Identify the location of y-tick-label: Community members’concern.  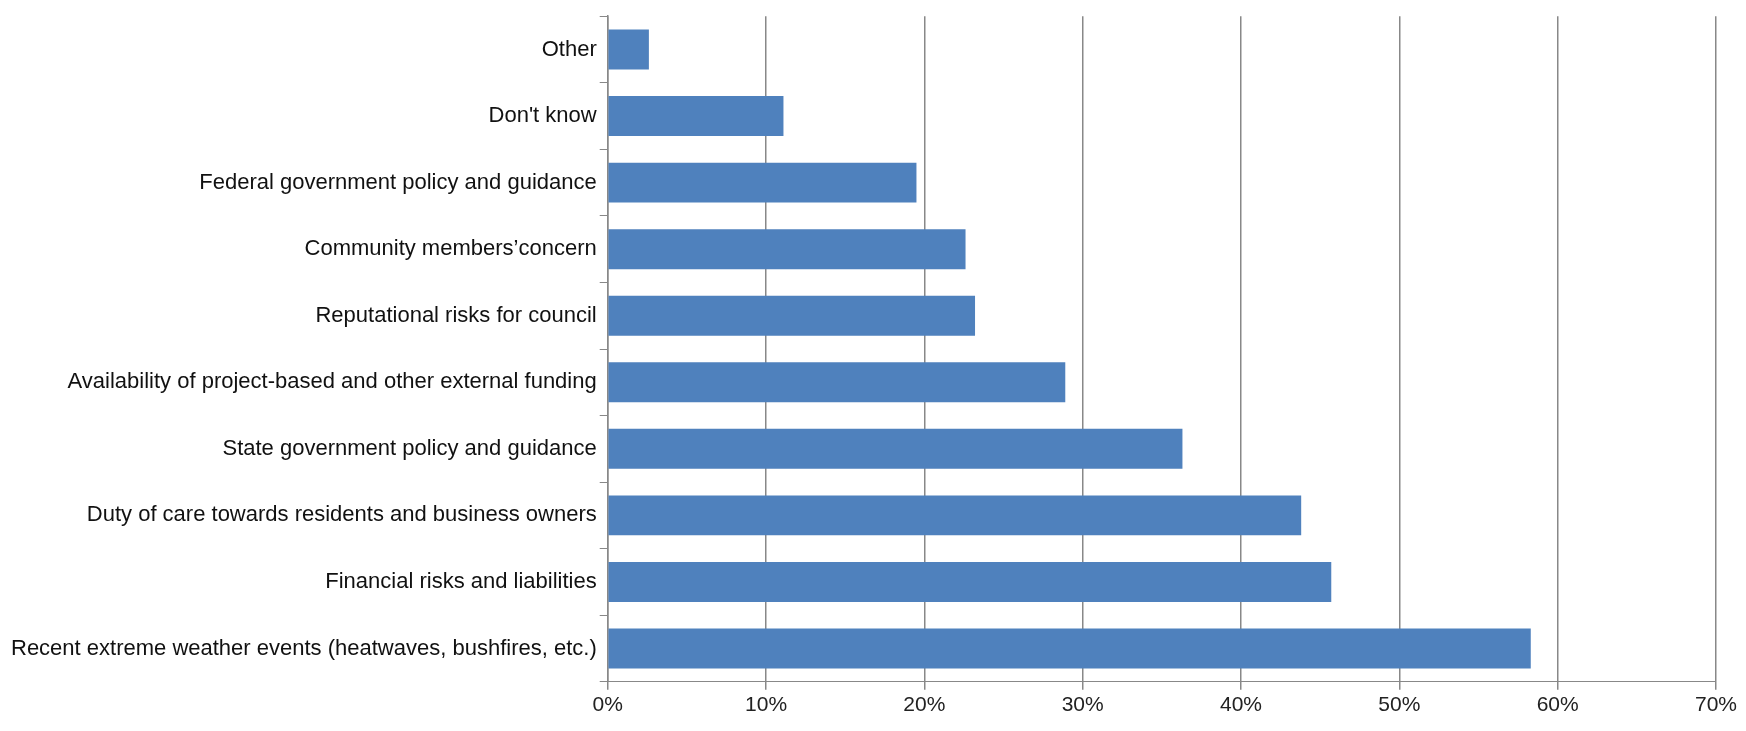
(450, 248).